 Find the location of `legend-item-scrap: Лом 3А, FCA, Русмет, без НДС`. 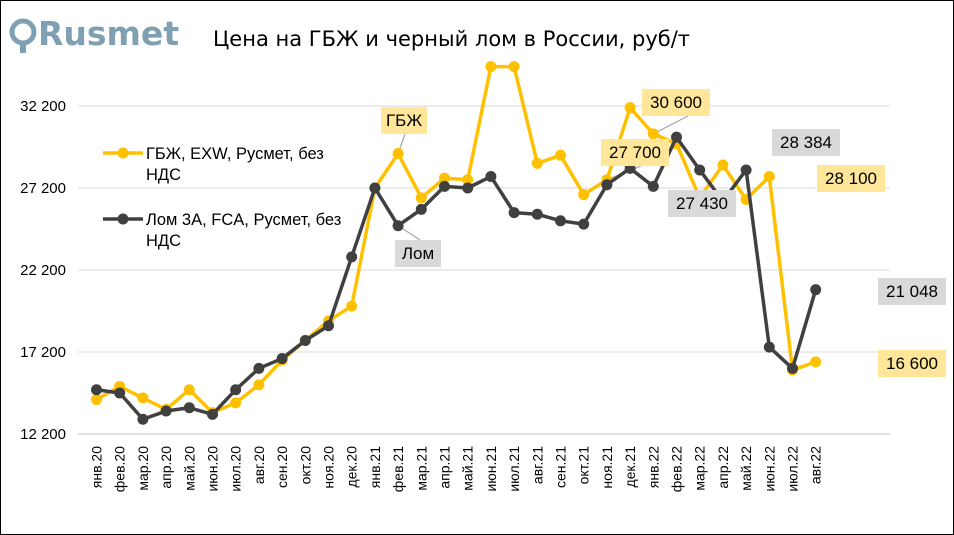

legend-item-scrap: Лом 3А, FCA, Русмет, без НДС is located at coordinates (224, 230).